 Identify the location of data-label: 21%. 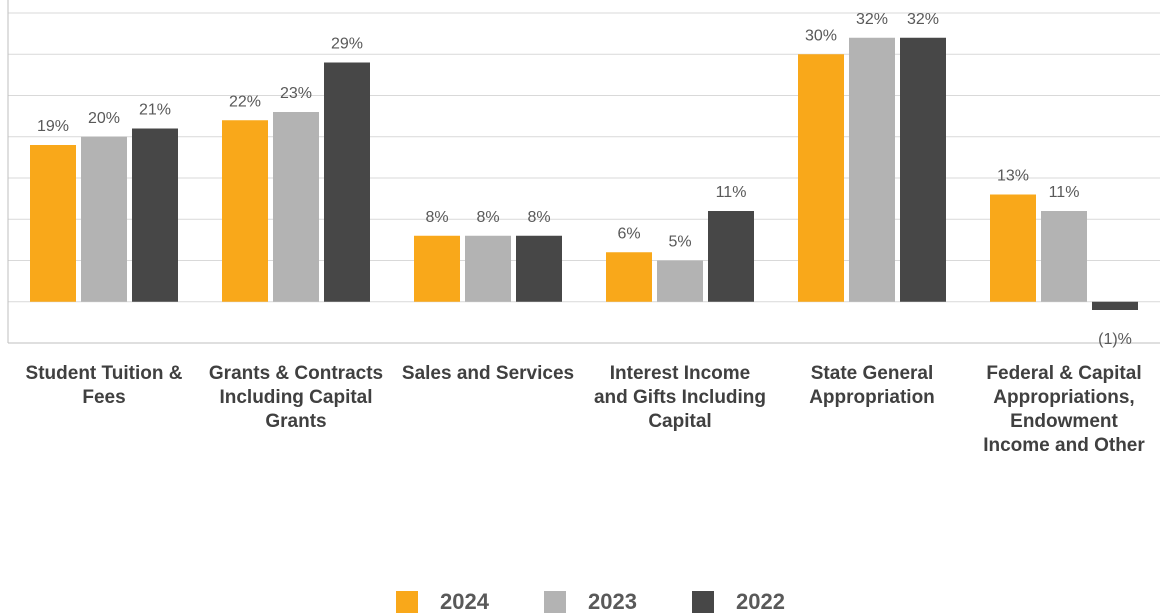
(155, 110).